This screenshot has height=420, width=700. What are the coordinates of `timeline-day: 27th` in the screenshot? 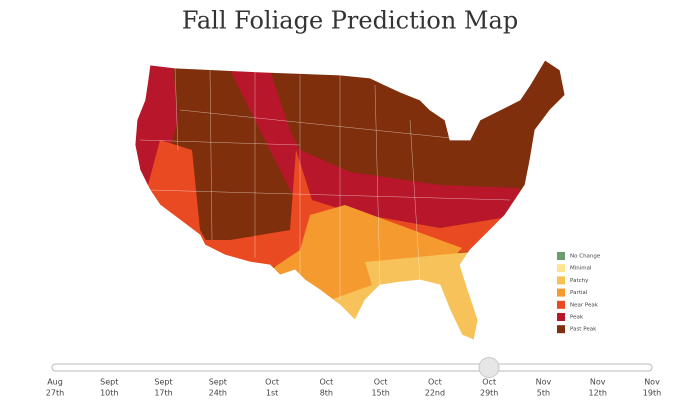 It's located at (55, 393).